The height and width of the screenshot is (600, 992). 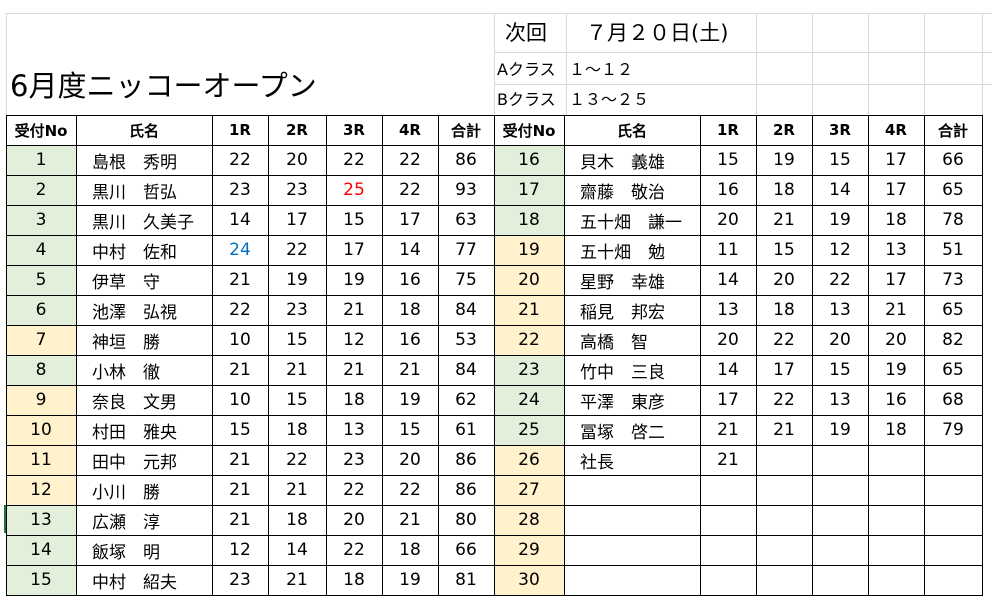 I want to click on left-row-1-total: 86, so click(x=466, y=160).